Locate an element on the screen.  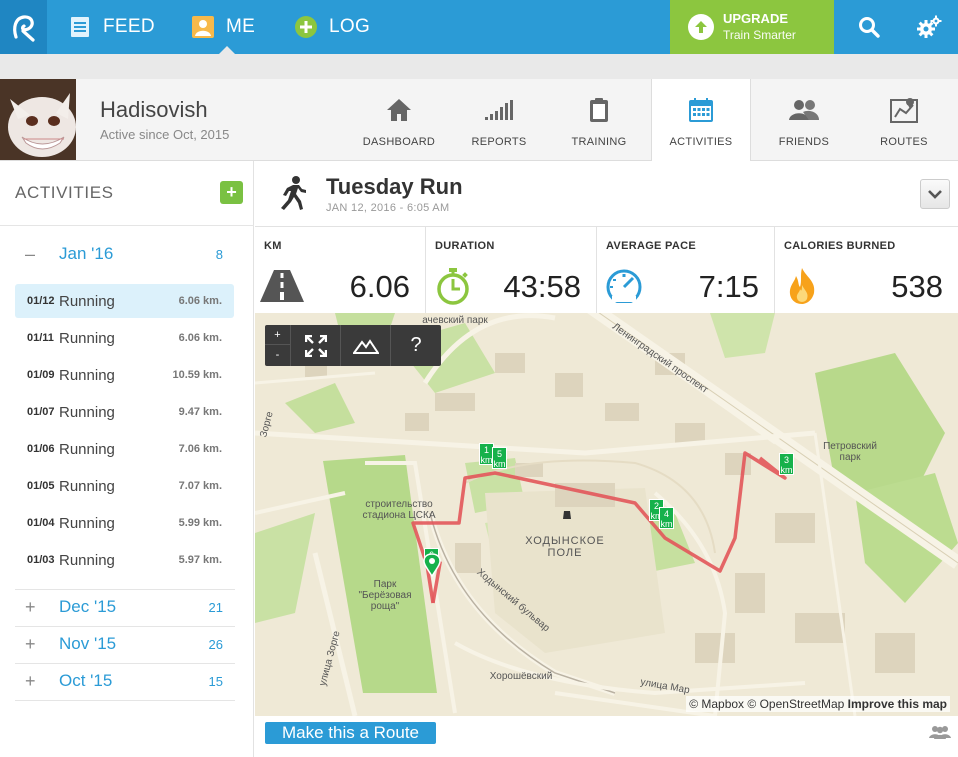
start-pin-icon is located at coordinates (432, 565).